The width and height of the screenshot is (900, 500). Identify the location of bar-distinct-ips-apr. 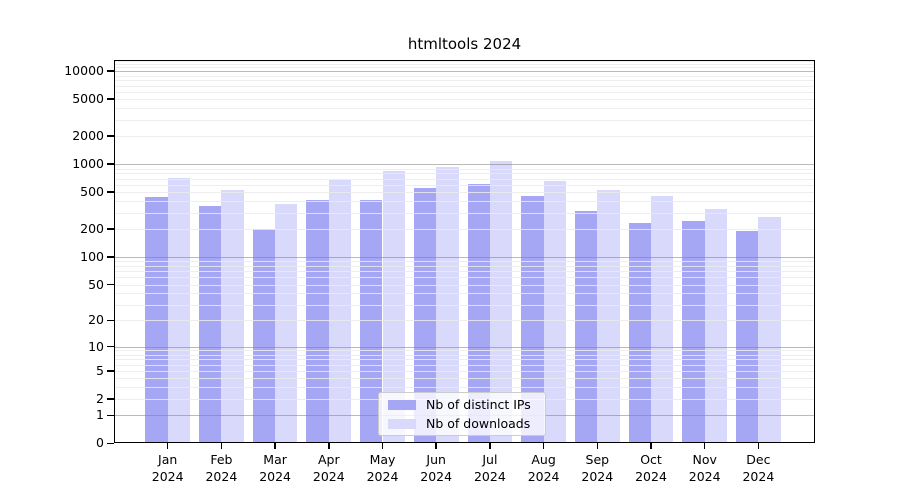
(317, 322).